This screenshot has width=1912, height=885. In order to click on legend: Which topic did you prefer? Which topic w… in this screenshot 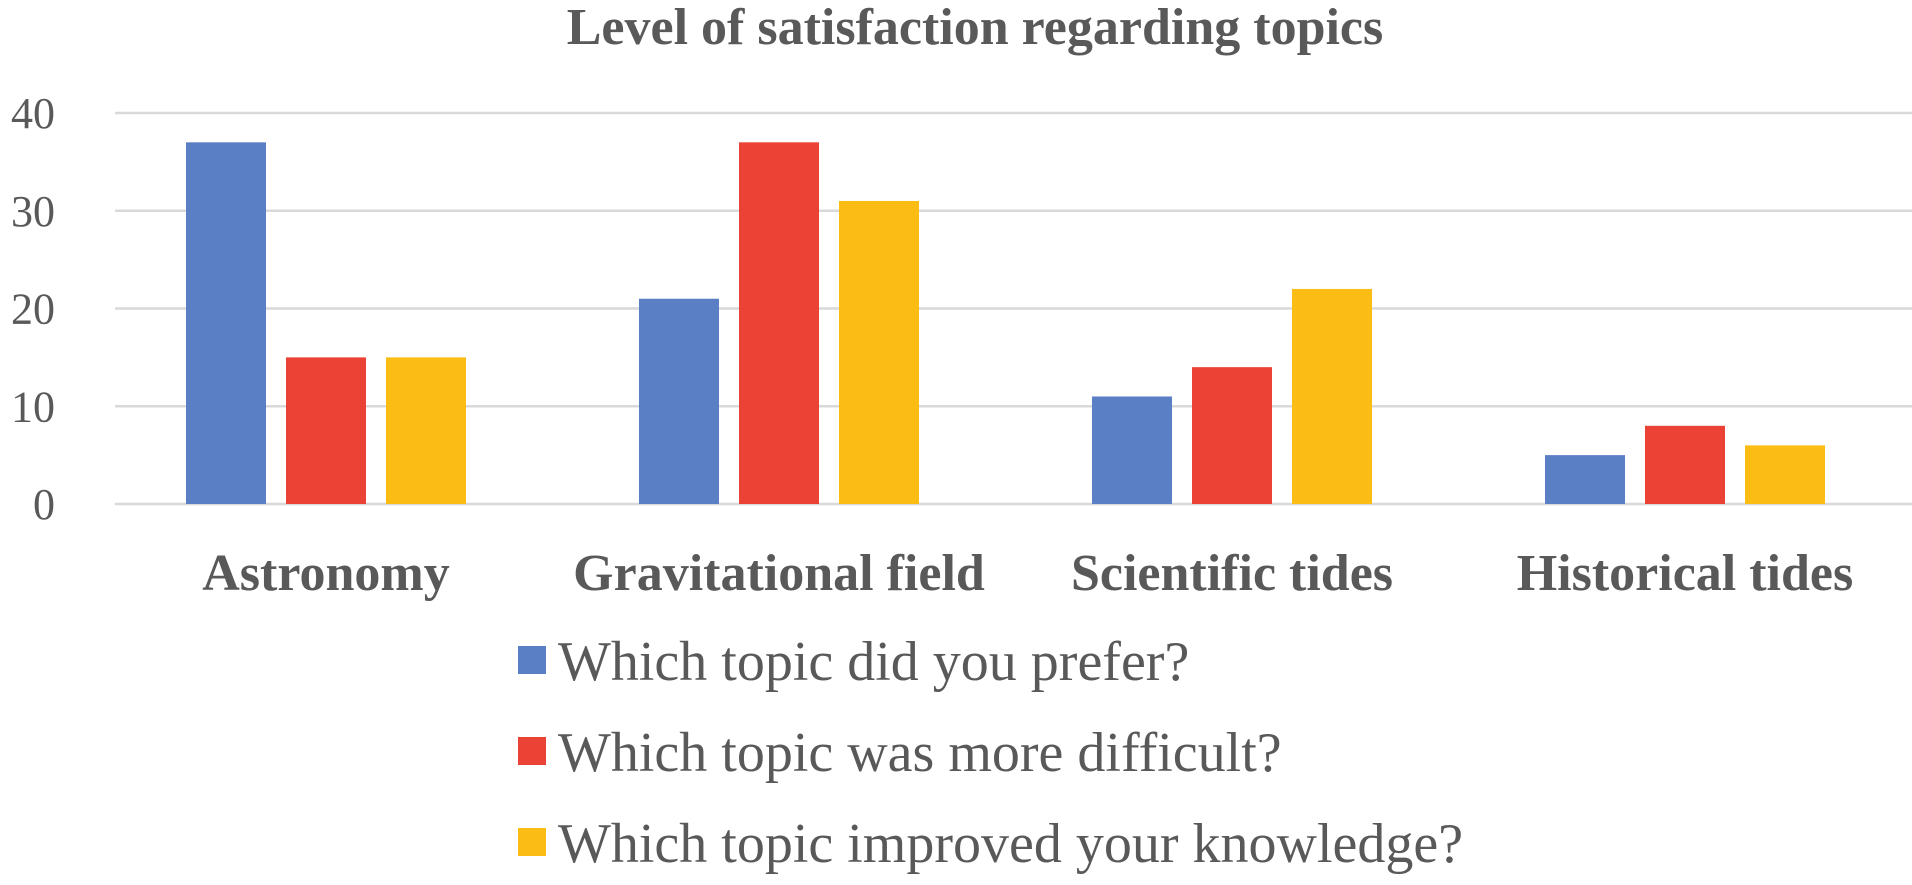, I will do `click(990, 753)`.